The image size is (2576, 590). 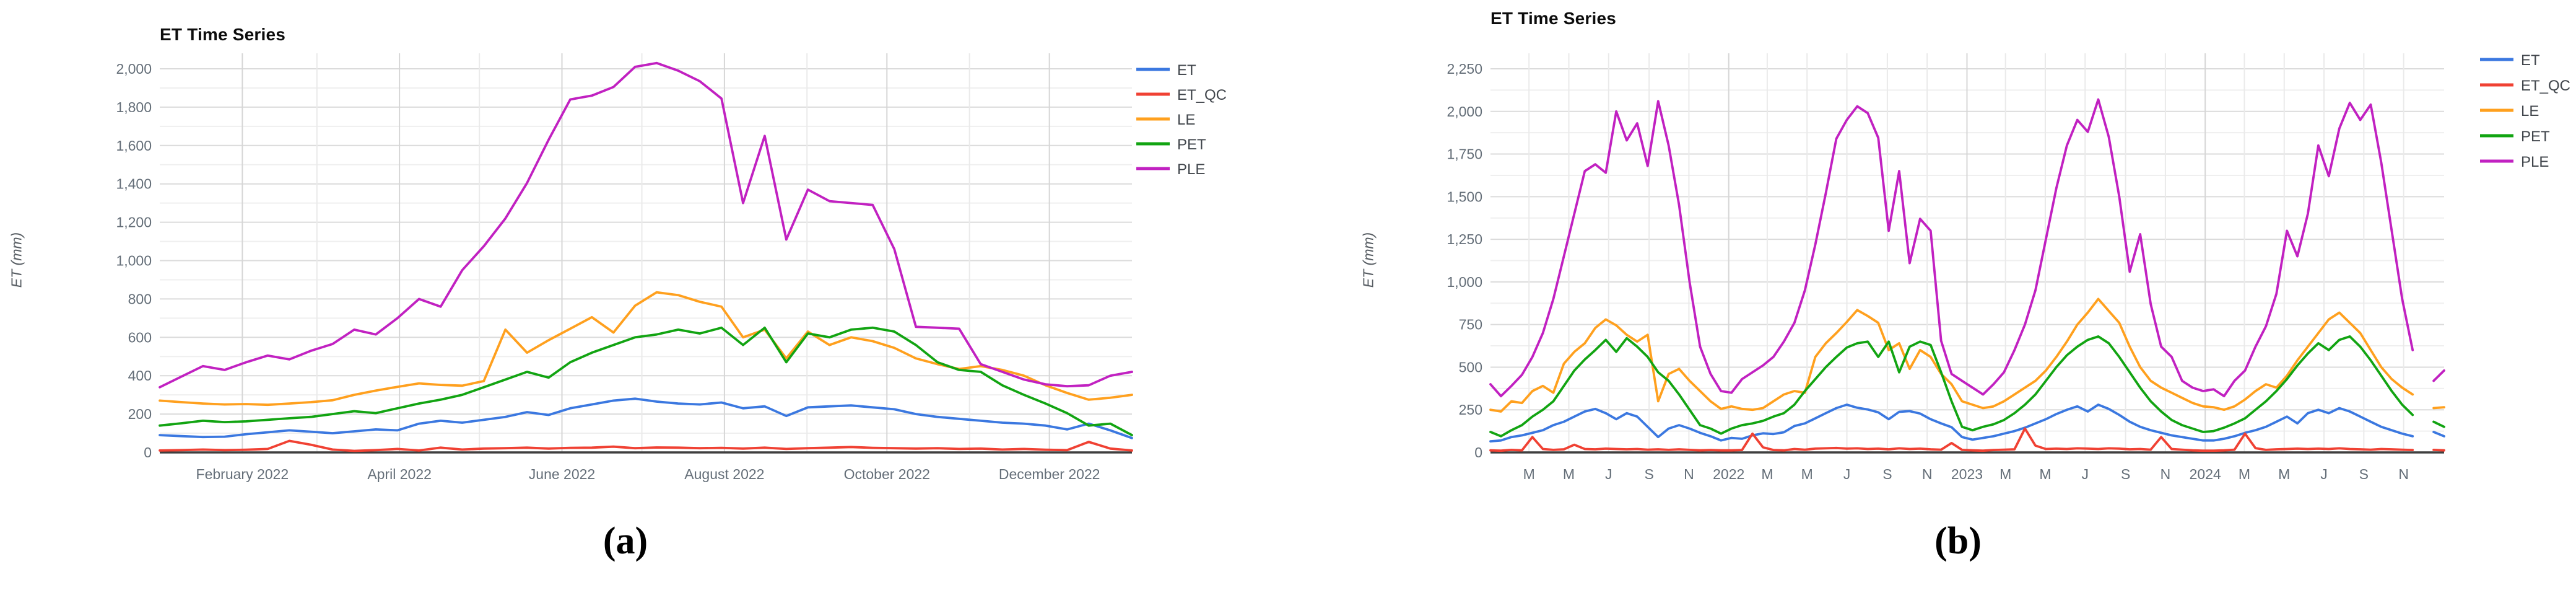 I want to click on x-tick-label: December 2022, so click(x=1049, y=474).